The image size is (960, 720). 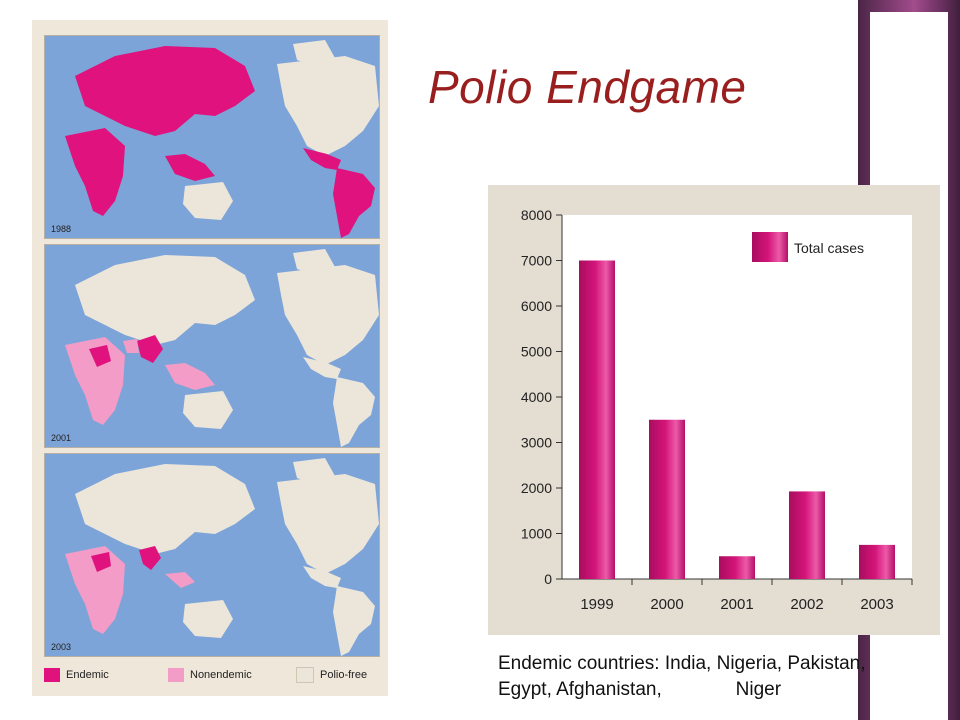 I want to click on x-tick-label: 2000, so click(x=666, y=604).